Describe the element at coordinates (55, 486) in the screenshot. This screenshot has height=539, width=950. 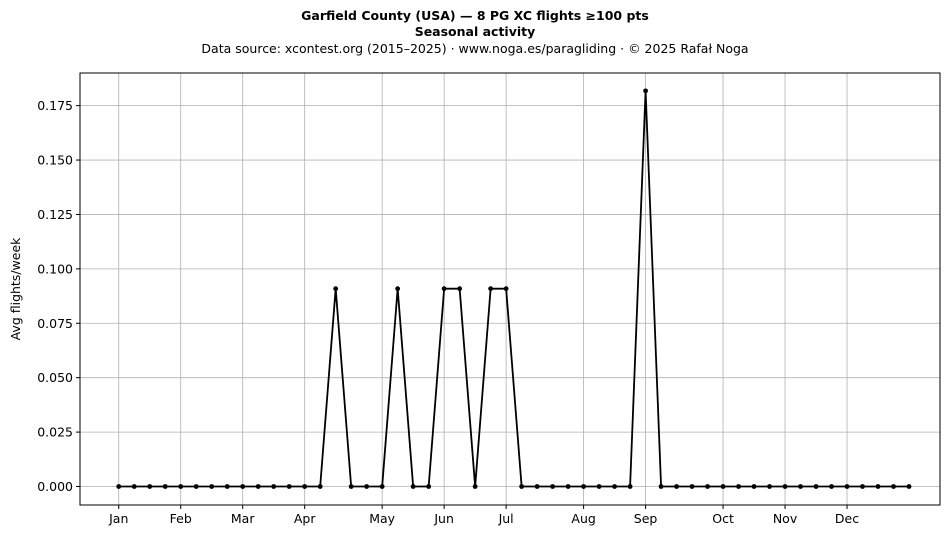
I see `y-tick-label: 0.000` at that location.